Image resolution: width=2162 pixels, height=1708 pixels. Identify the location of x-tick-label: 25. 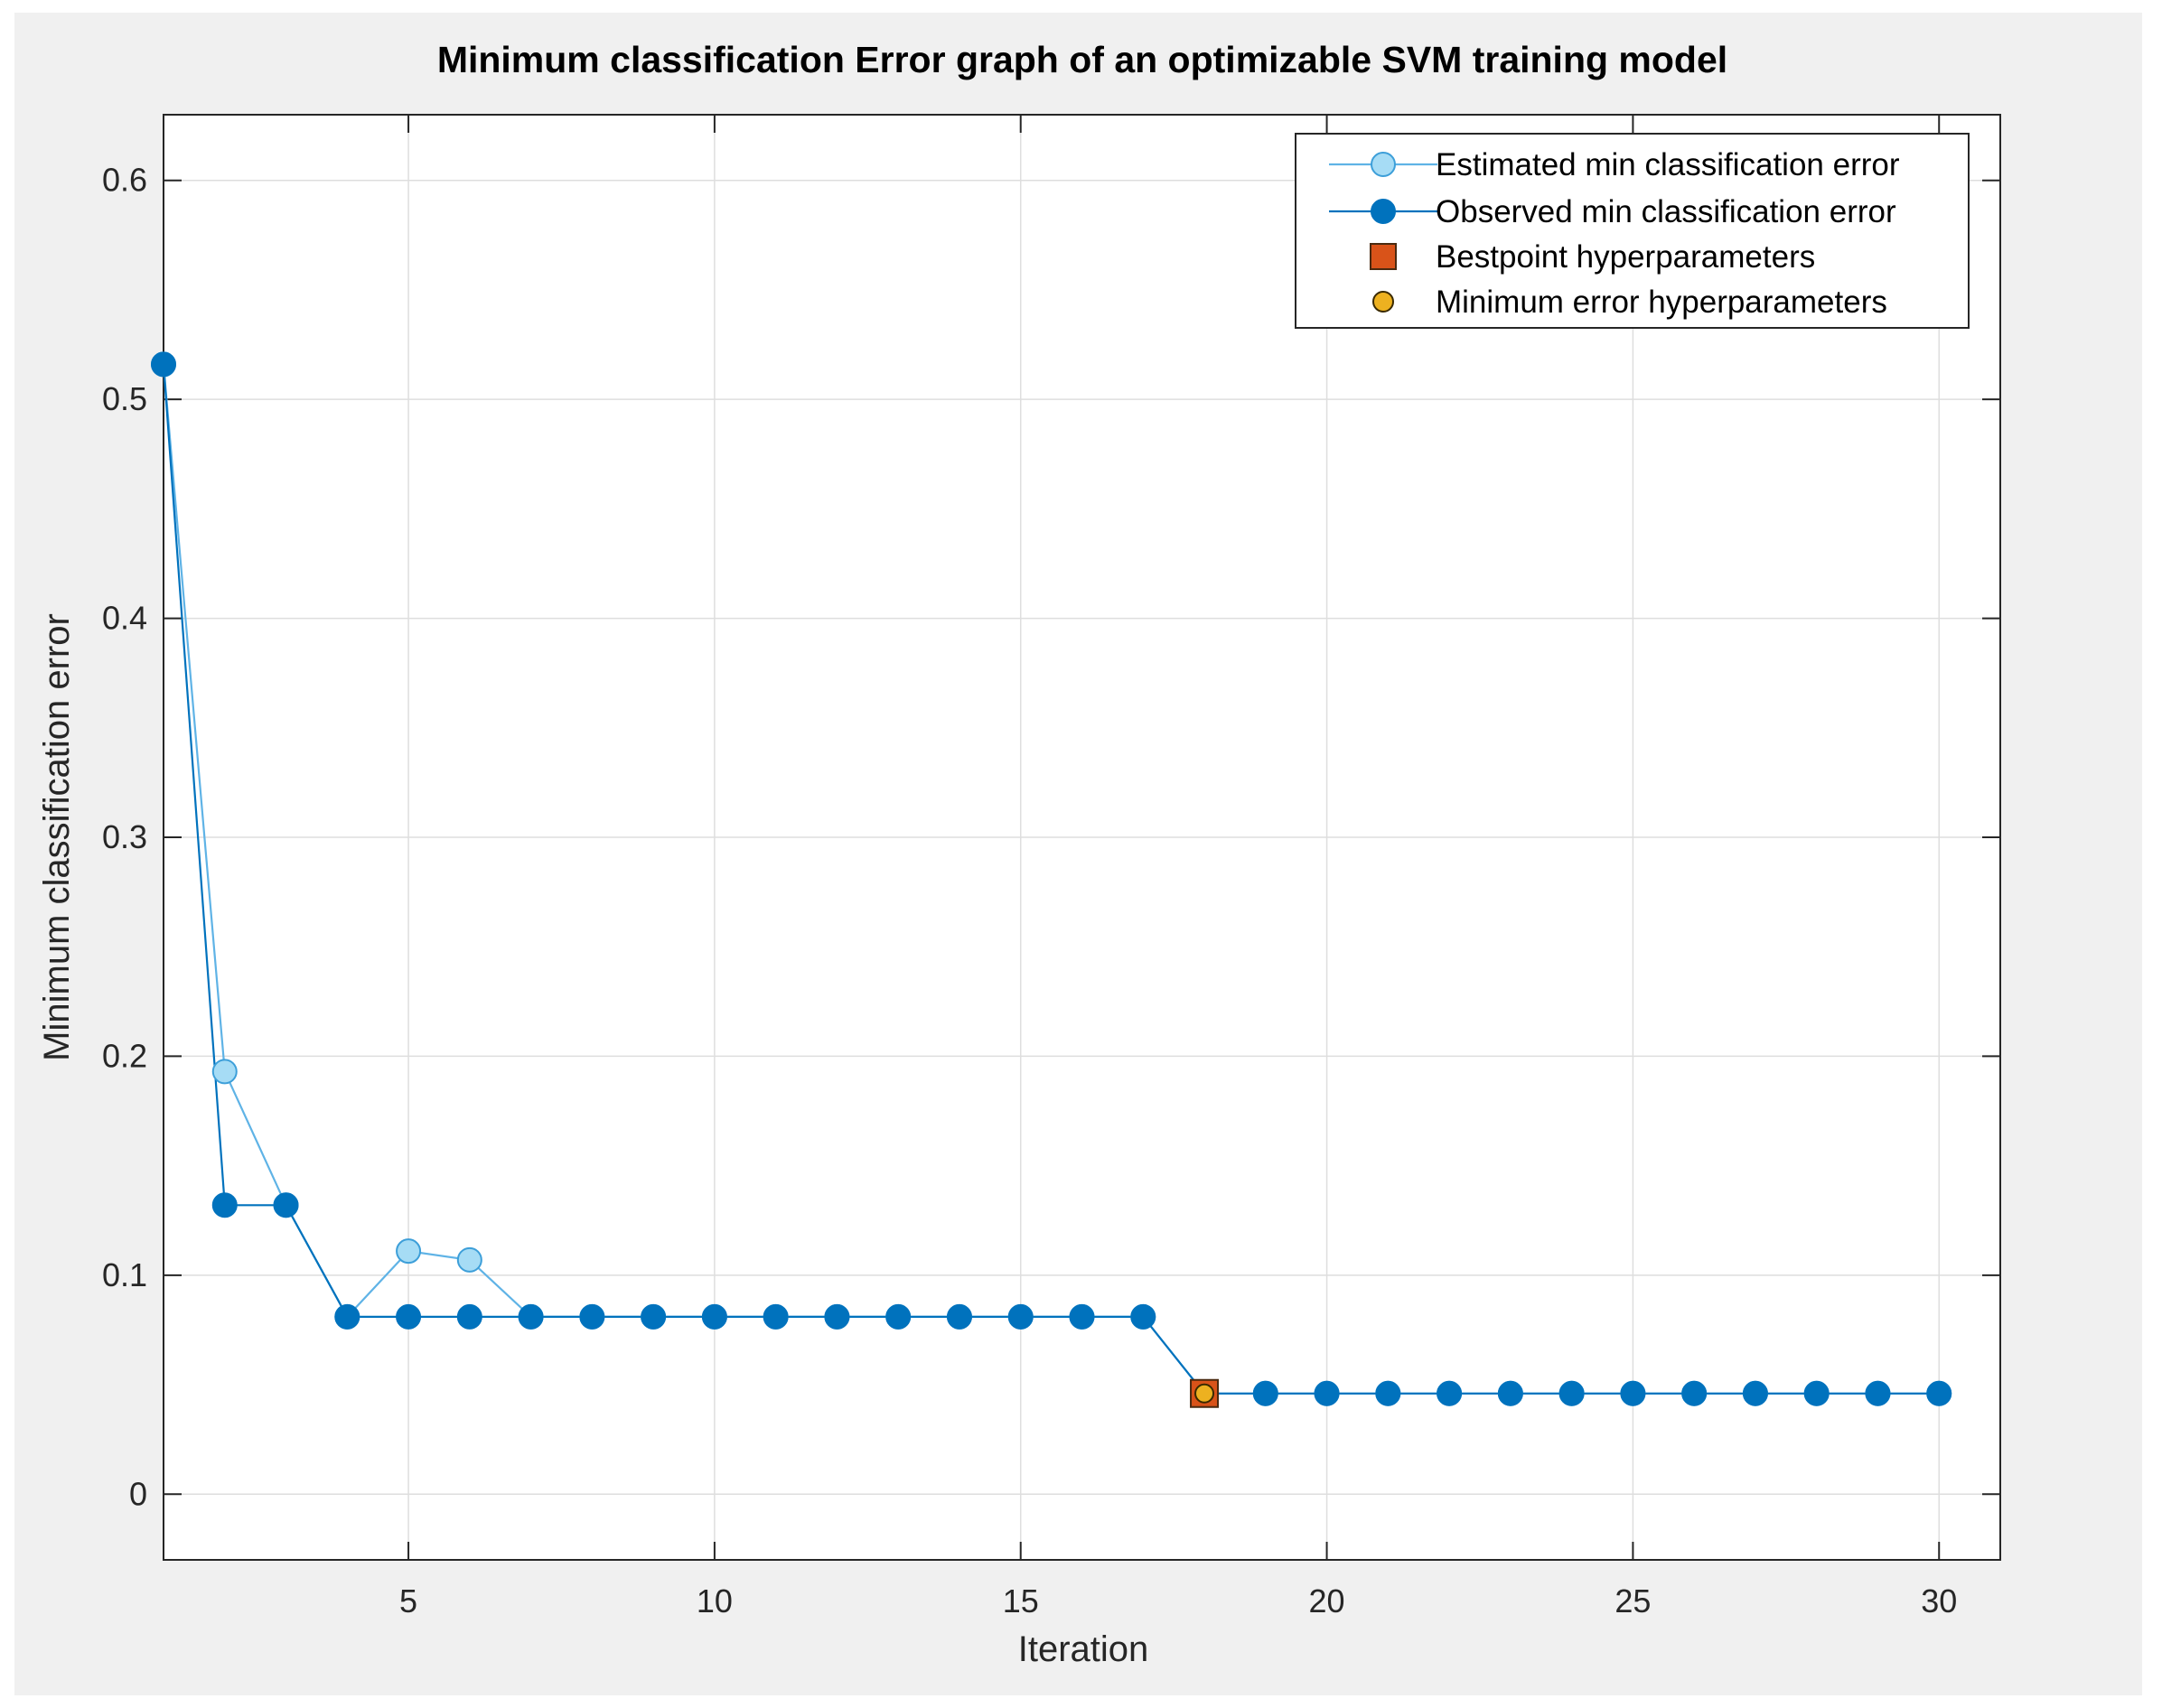
(1632, 1600).